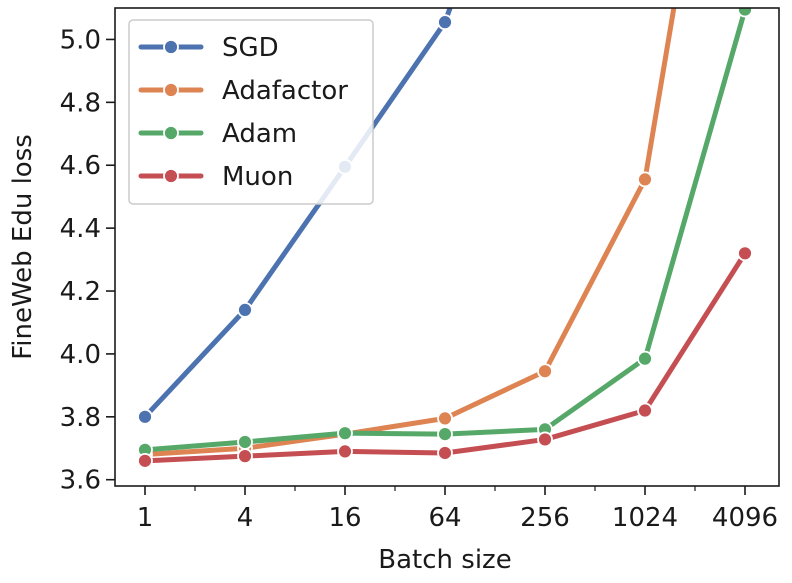 The width and height of the screenshot is (792, 583). Describe the element at coordinates (80, 103) in the screenshot. I see `y-tick-label: 4.8` at that location.